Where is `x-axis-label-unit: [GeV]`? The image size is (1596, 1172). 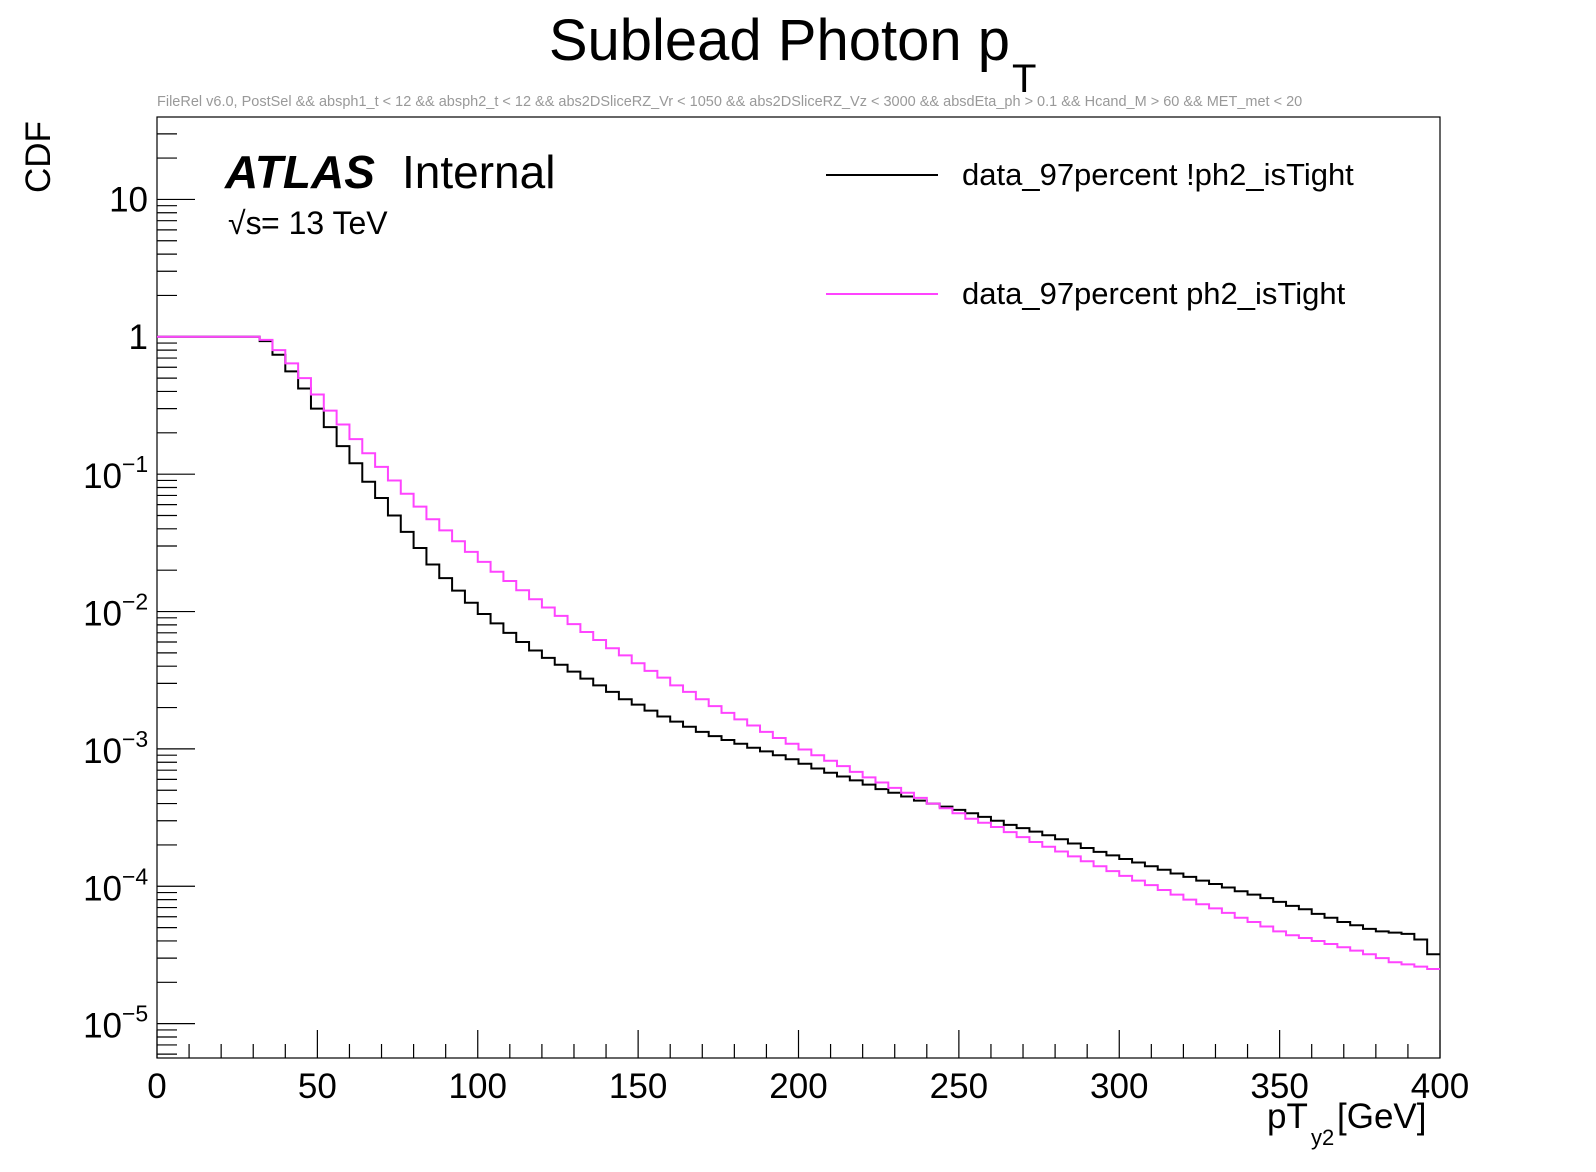 x-axis-label-unit: [GeV] is located at coordinates (1381, 1116).